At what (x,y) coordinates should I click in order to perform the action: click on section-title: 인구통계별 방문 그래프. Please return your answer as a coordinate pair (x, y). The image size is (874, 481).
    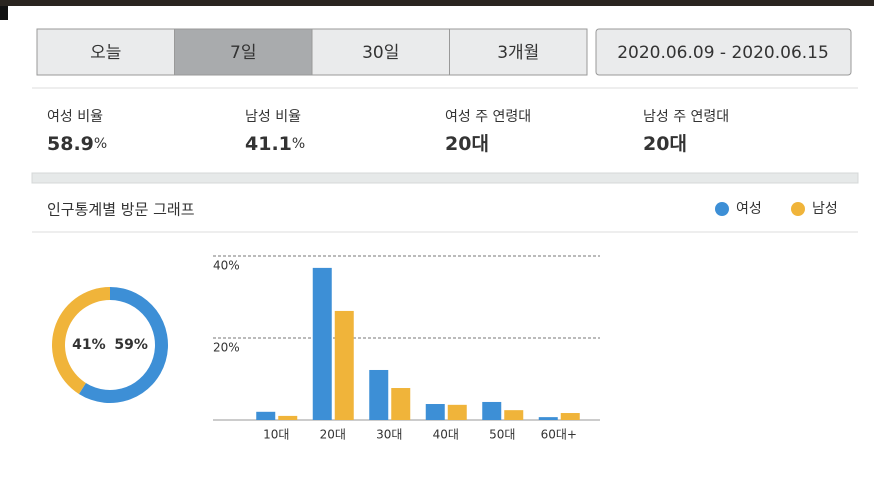
    Looking at the image, I should click on (121, 210).